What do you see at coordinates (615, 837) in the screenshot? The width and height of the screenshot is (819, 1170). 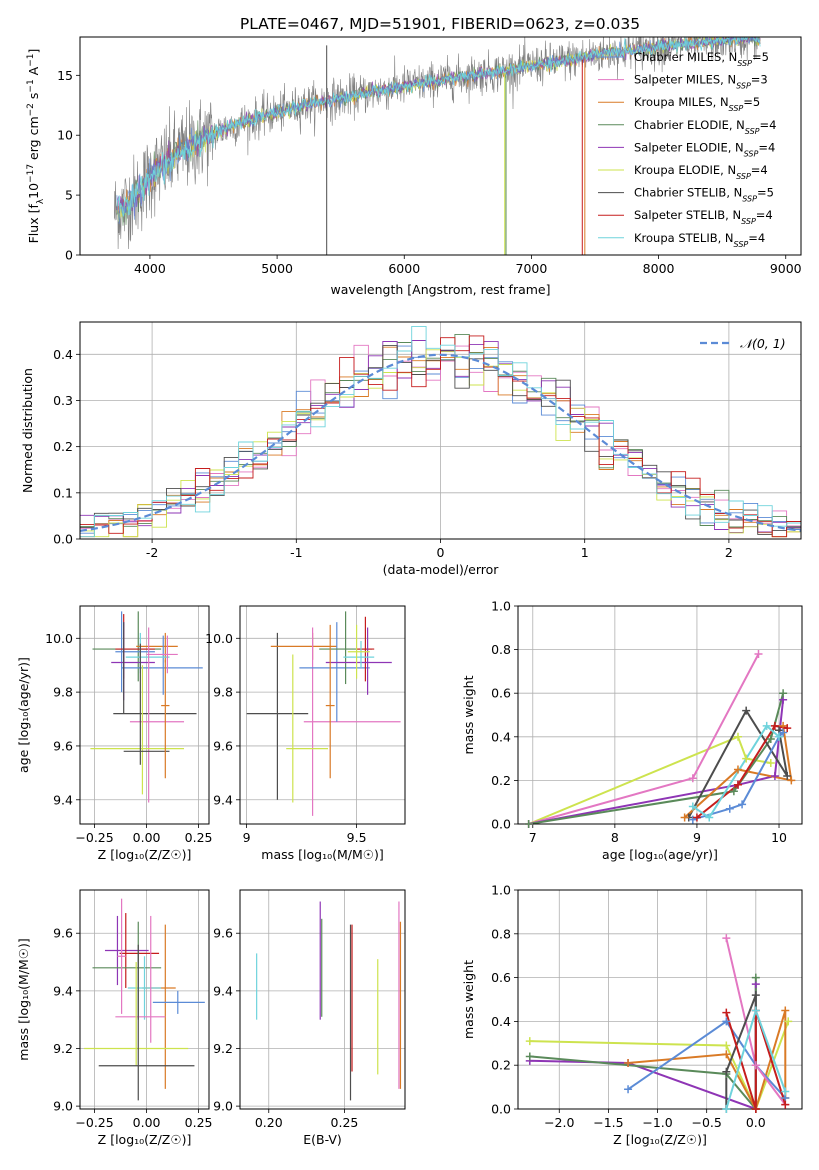 I see `x-tick-label: 8` at bounding box center [615, 837].